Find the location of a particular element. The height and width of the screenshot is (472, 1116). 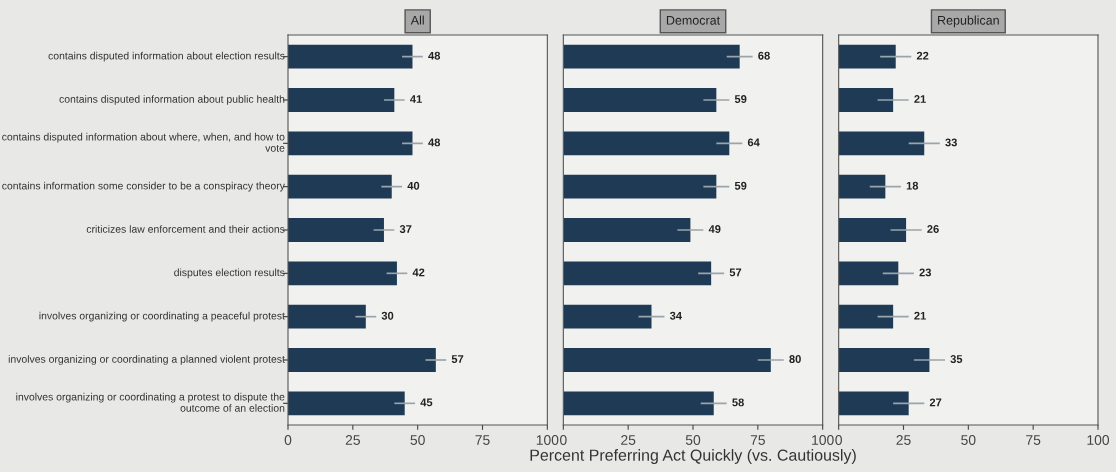

chart-title: Democrat is located at coordinates (693, 20).